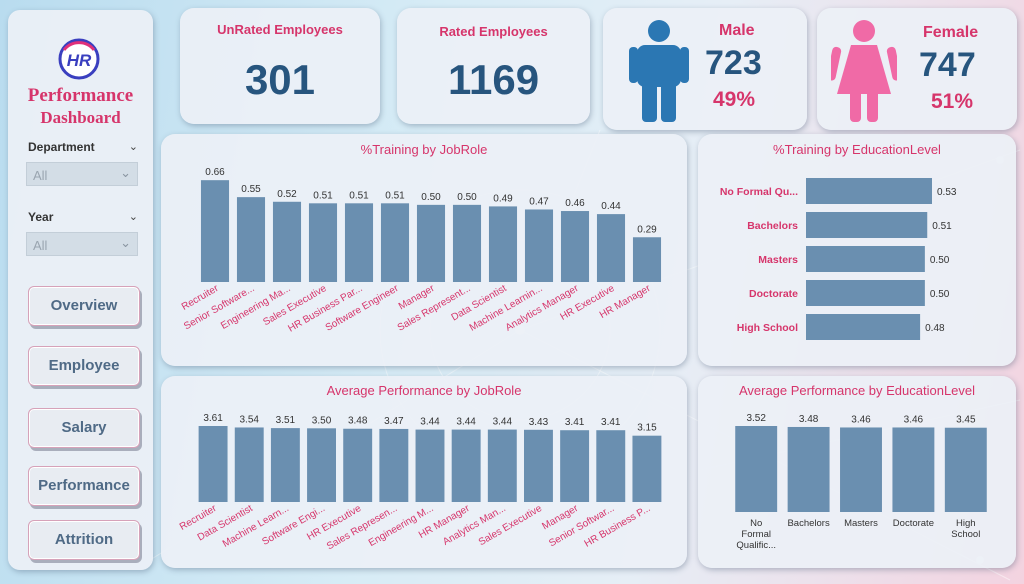 The image size is (1024, 584). Describe the element at coordinates (84, 540) in the screenshot. I see `attrition-button: Attrition` at that location.